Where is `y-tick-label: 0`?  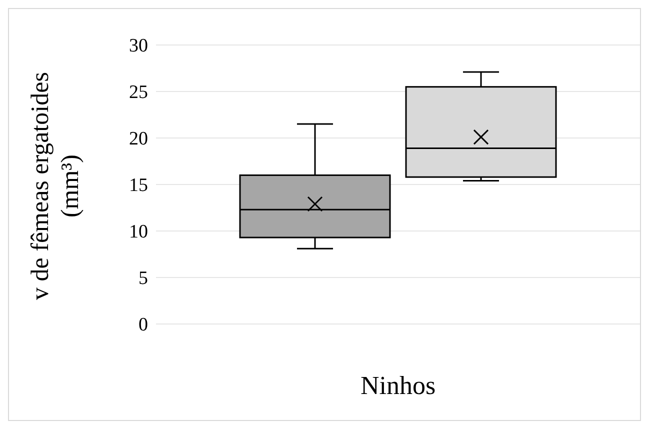 y-tick-label: 0 is located at coordinates (143, 325).